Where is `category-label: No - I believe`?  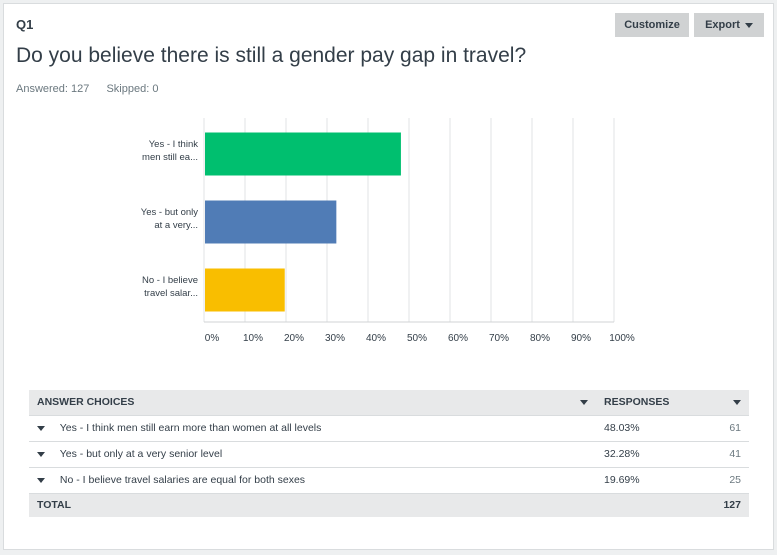 category-label: No - I believe is located at coordinates (170, 280).